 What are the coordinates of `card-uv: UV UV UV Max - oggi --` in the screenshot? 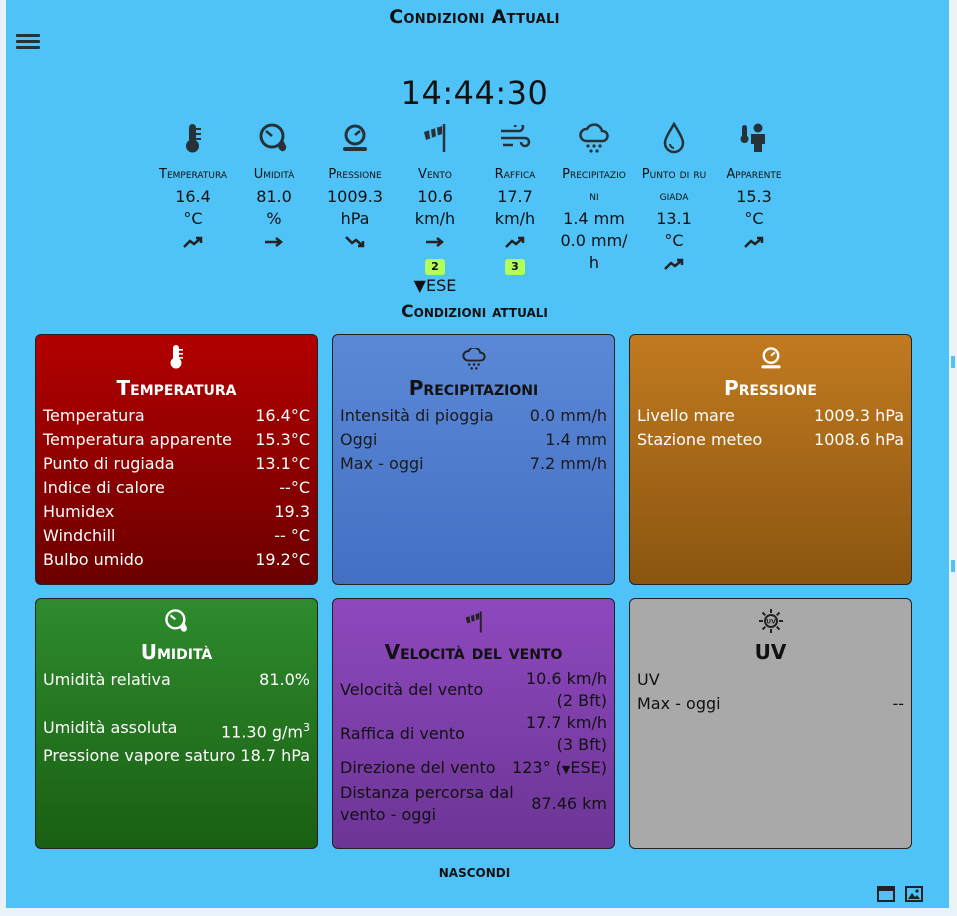 It's located at (770, 723).